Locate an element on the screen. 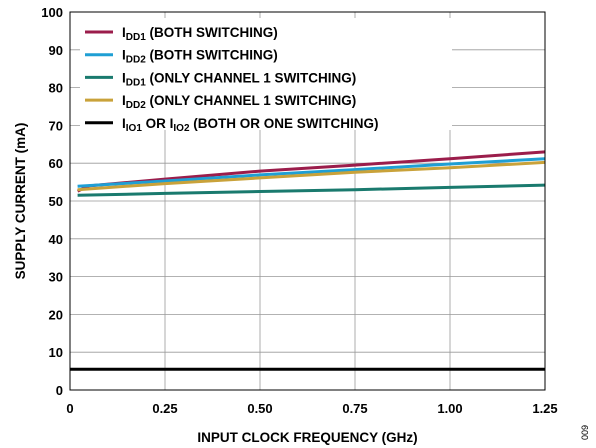  x-tick-label: 0.50 is located at coordinates (259, 408).